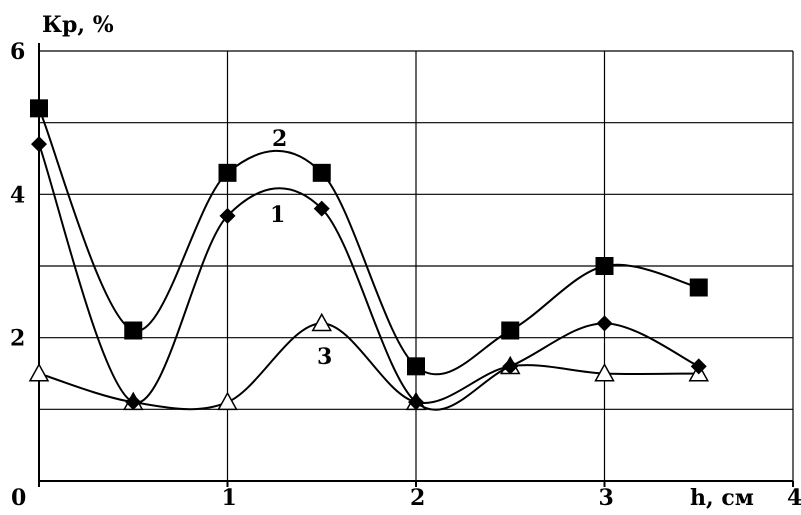  Describe the element at coordinates (417, 498) in the screenshot. I see `x-tick-label: 2` at that location.